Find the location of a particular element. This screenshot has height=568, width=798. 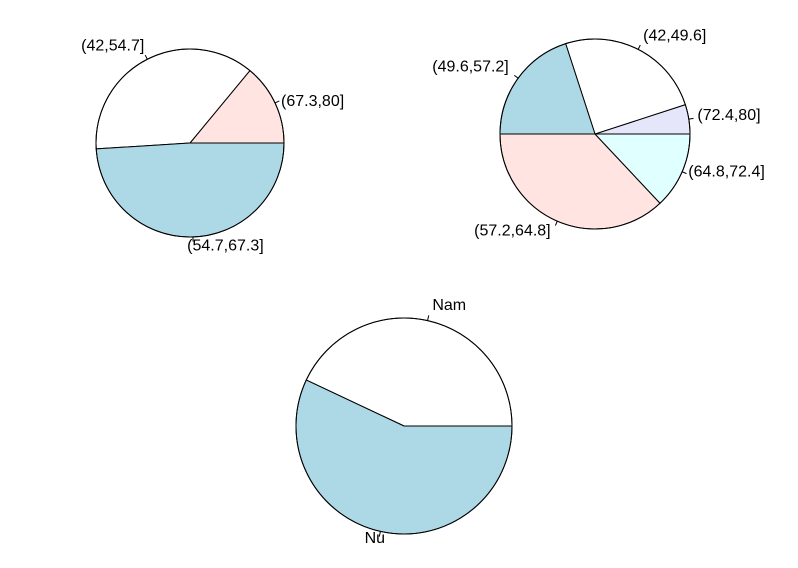

slice-label: (72.4,80] is located at coordinates (728, 115).